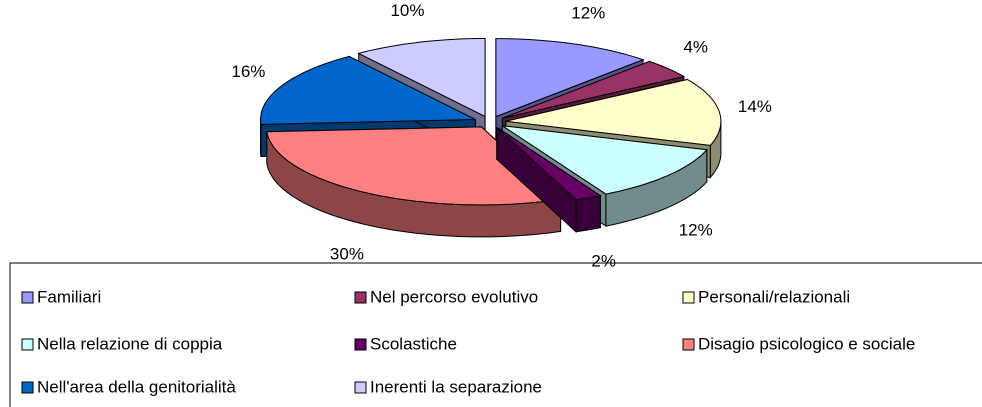 This screenshot has height=407, width=982. I want to click on legend-label: Familiari, so click(69, 296).